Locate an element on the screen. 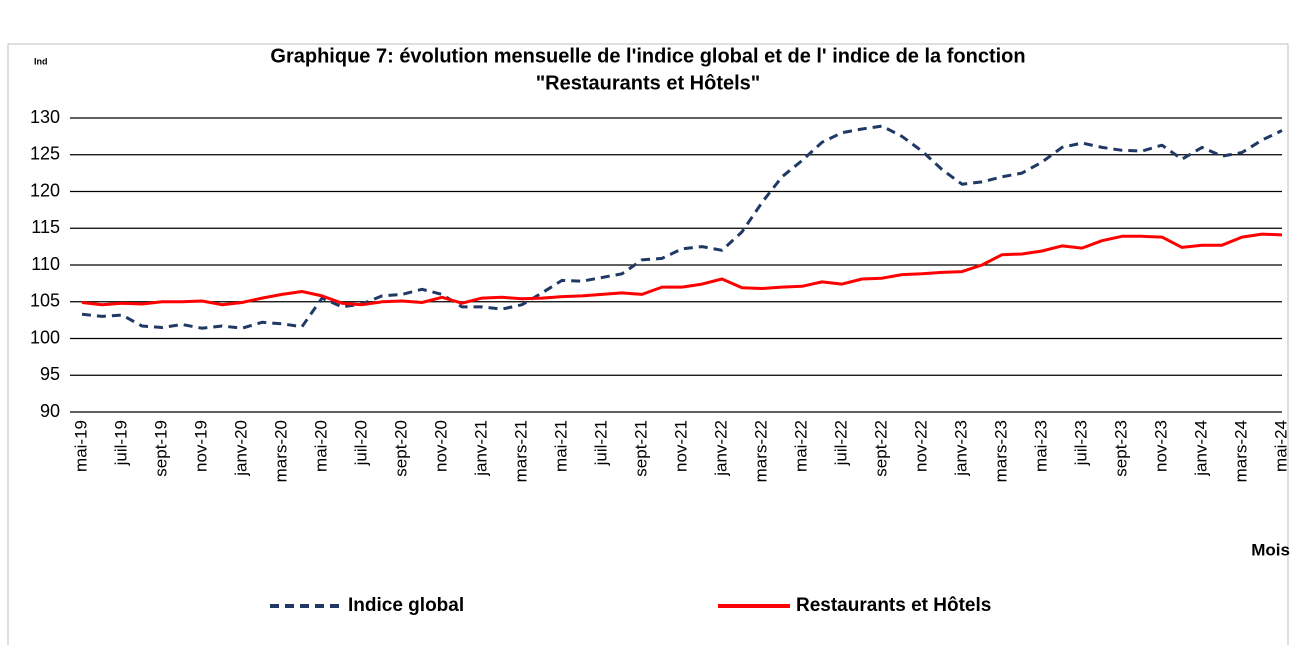 The width and height of the screenshot is (1296, 645). series-line is located at coordinates (682, 269).